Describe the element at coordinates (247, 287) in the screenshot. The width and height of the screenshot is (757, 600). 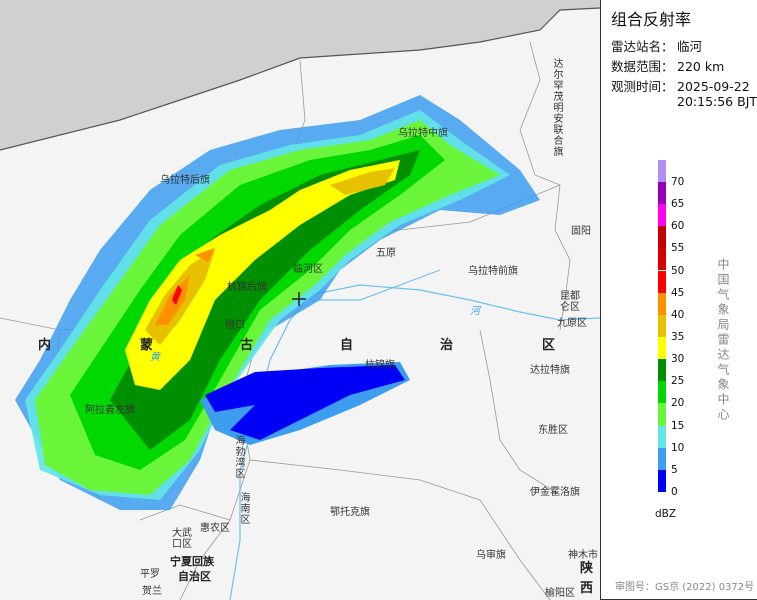
I see `place-label: 杭锦后旗` at that location.